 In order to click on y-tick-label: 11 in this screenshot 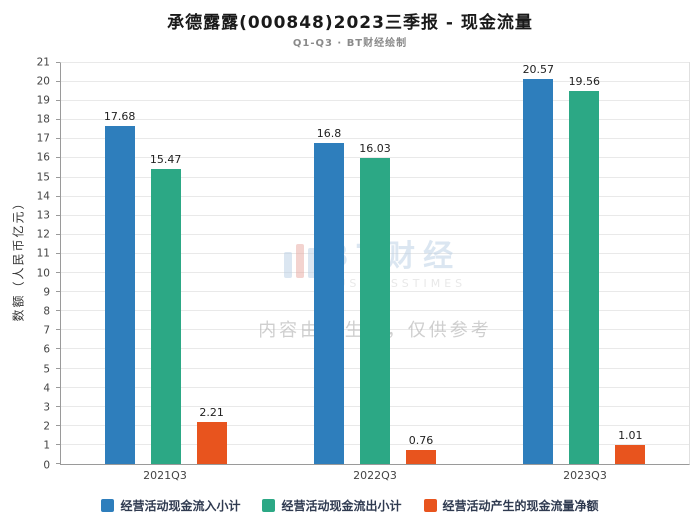, I will do `click(43, 253)`.